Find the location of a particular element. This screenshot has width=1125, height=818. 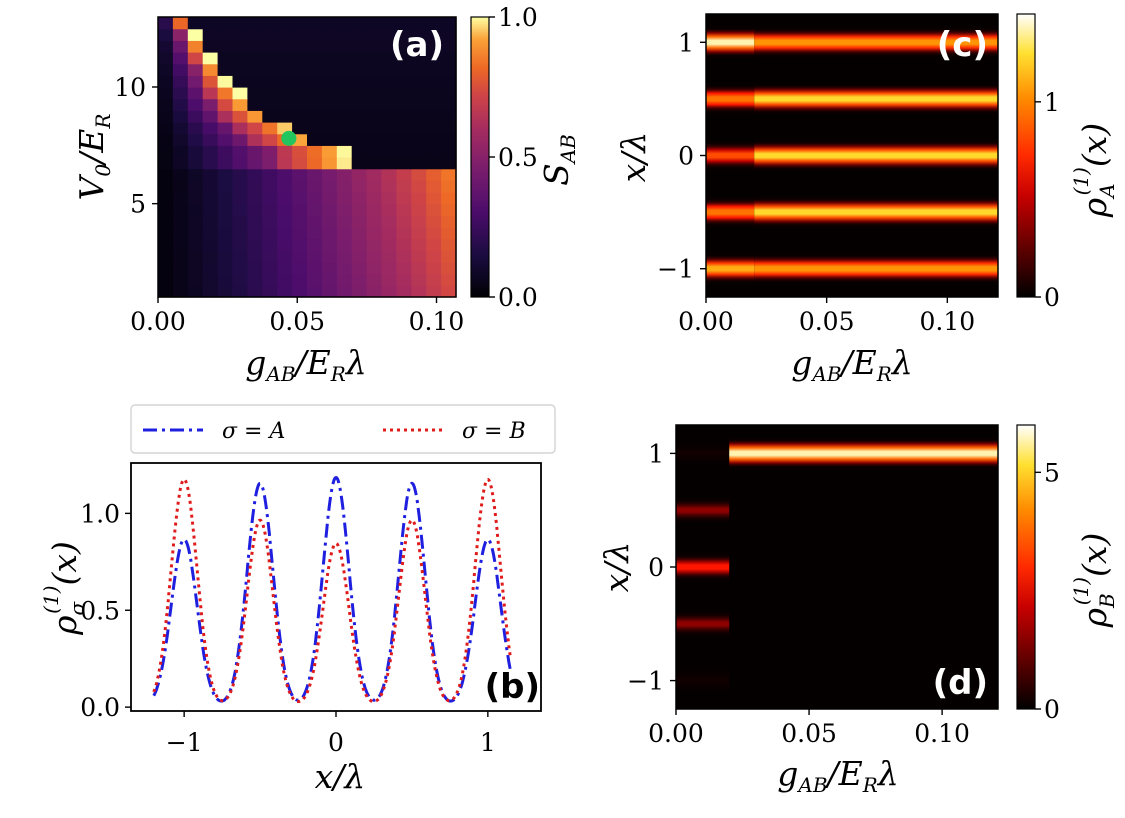

y-tick-label: −1 is located at coordinates (675, 269).